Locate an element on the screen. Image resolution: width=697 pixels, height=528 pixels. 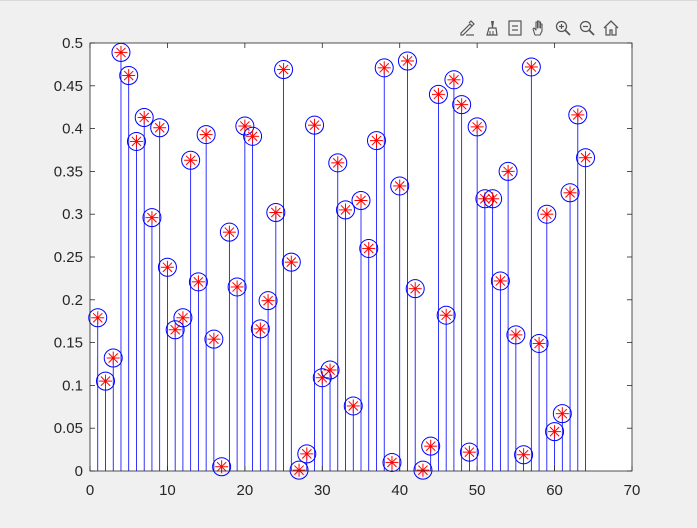
zoom-in-button is located at coordinates (563, 28).